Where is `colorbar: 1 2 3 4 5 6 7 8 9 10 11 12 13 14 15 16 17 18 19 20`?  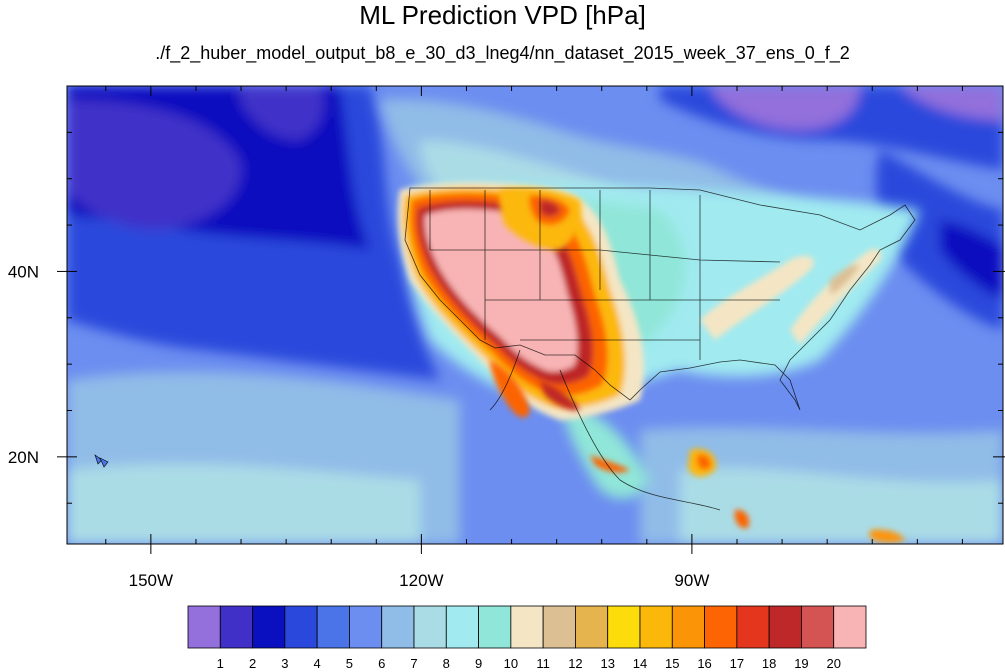
colorbar: 1 2 3 4 5 6 7 8 9 10 11 12 13 14 15 16 17 18 19 20 is located at coordinates (527, 638).